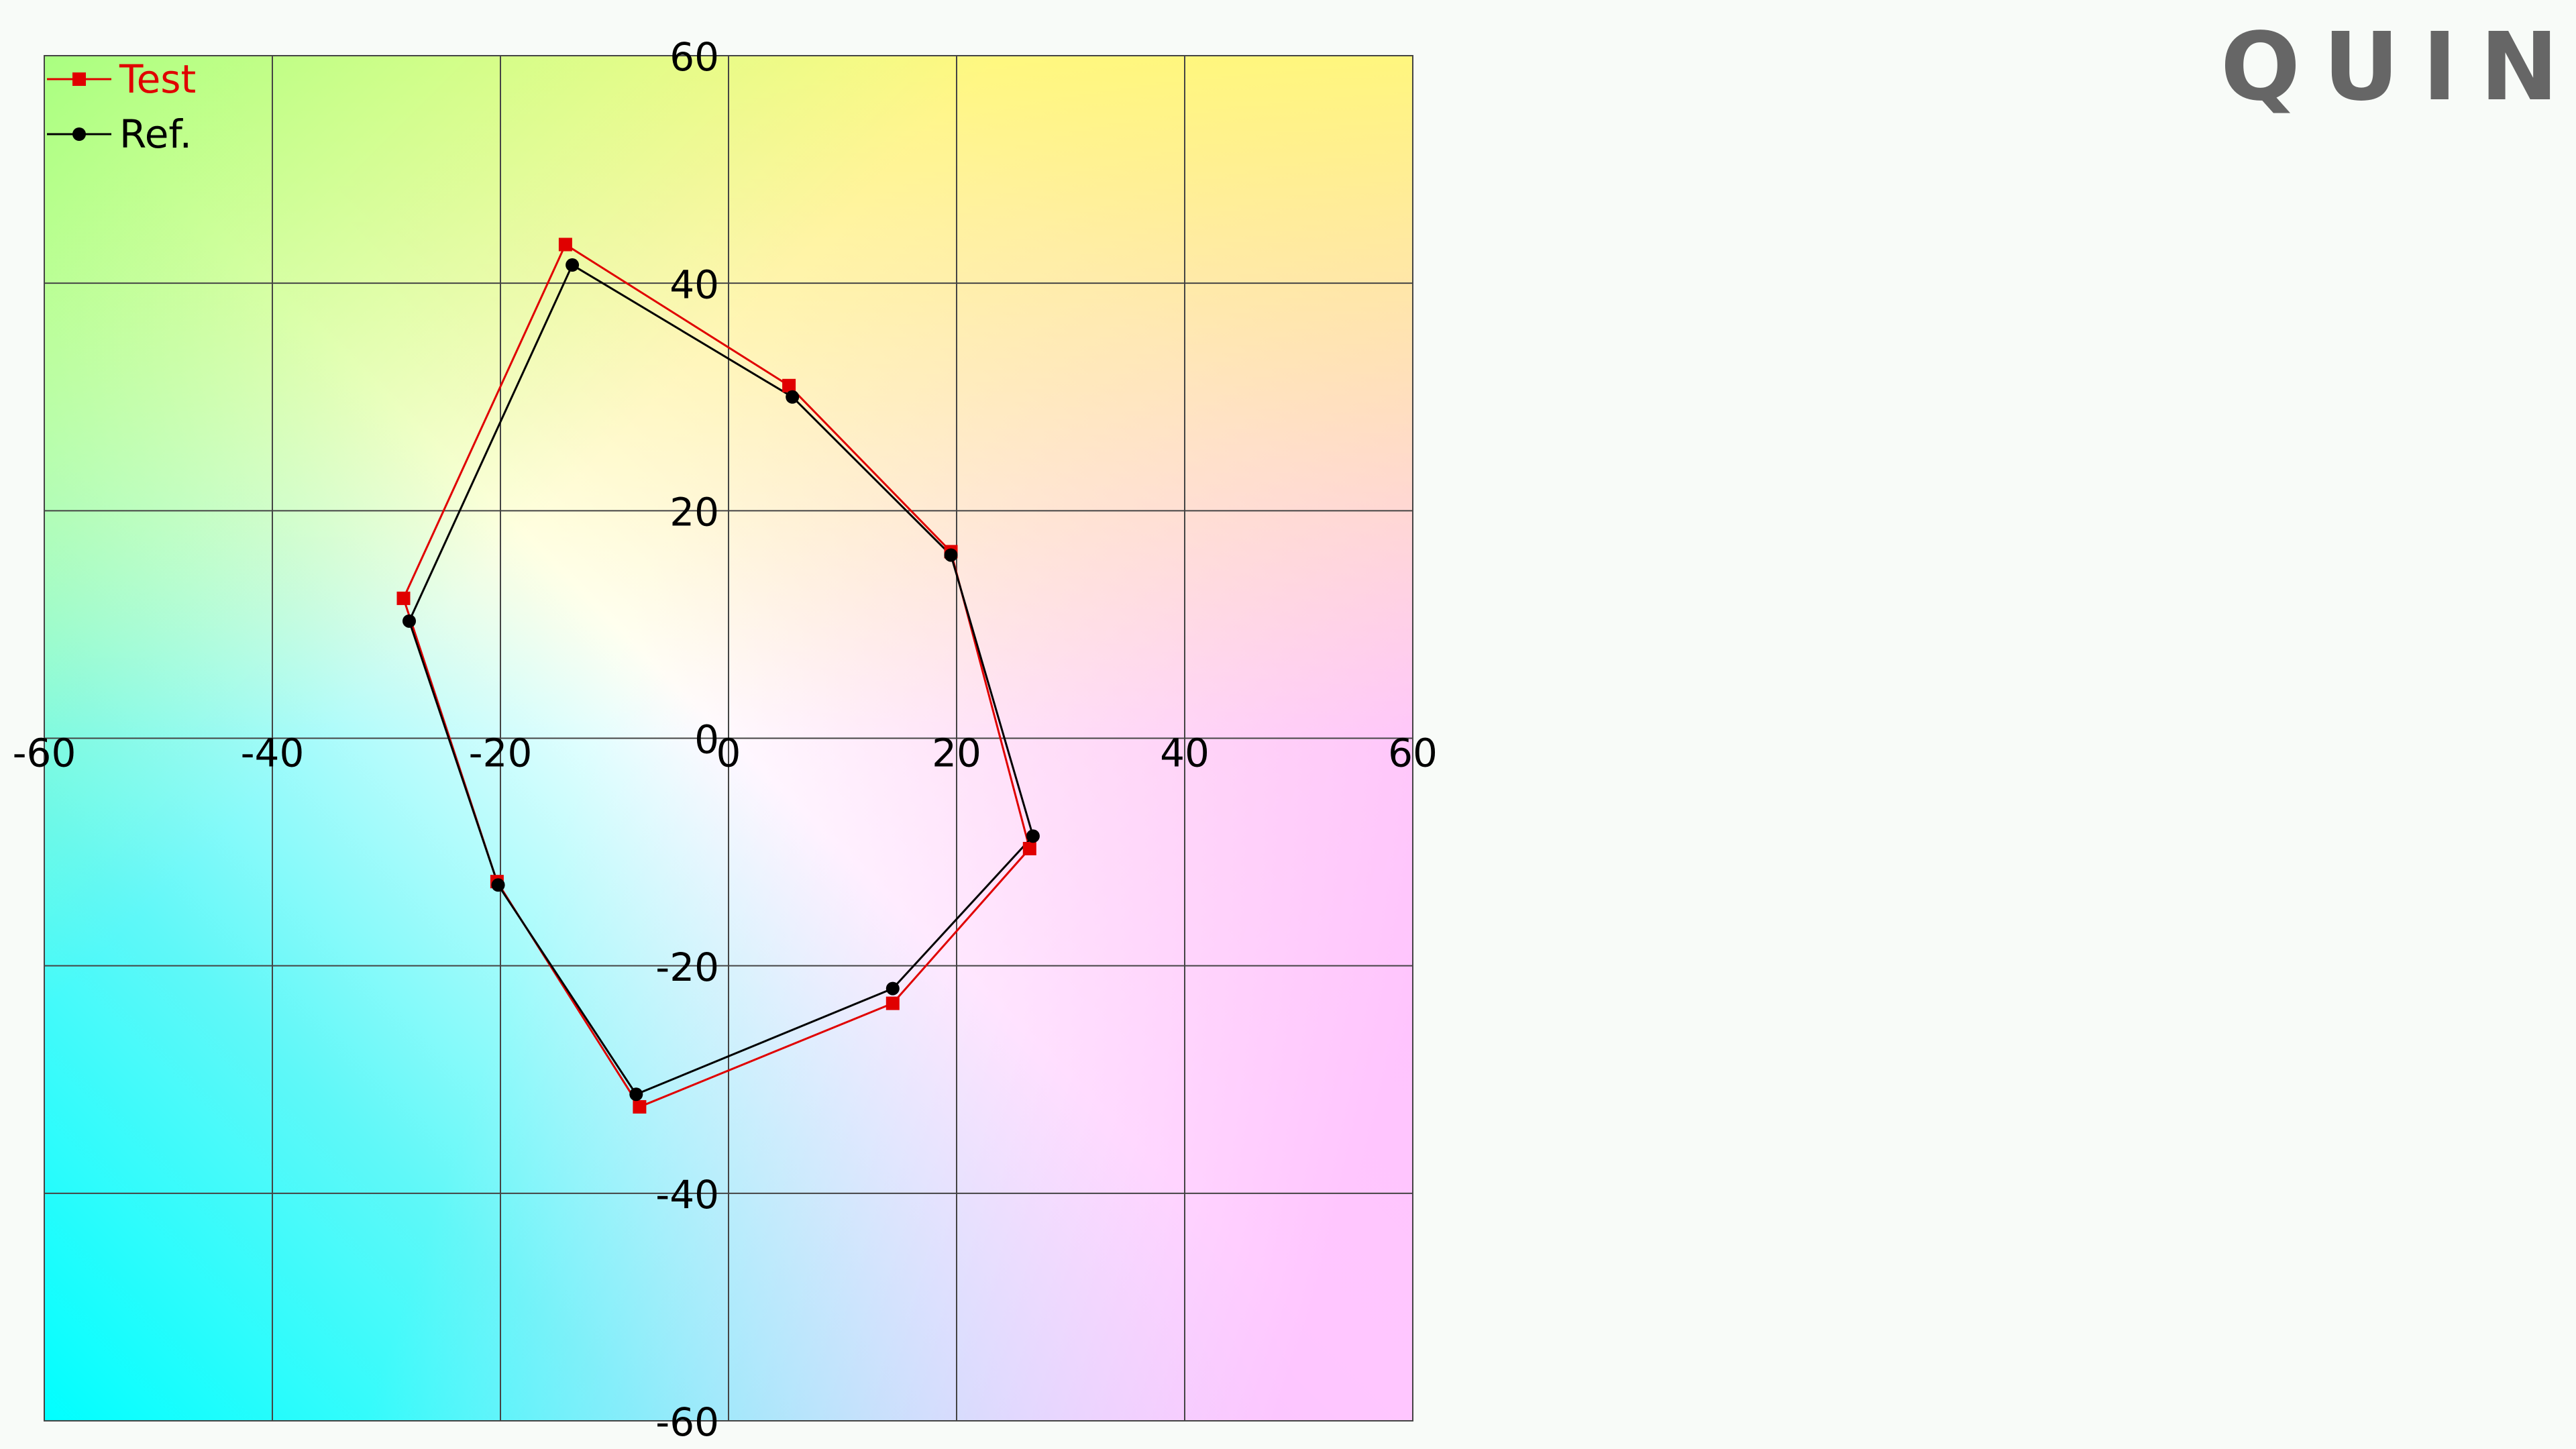 Image resolution: width=2576 pixels, height=1449 pixels. Describe the element at coordinates (956, 753) in the screenshot. I see `x-tick-label: 20` at that location.